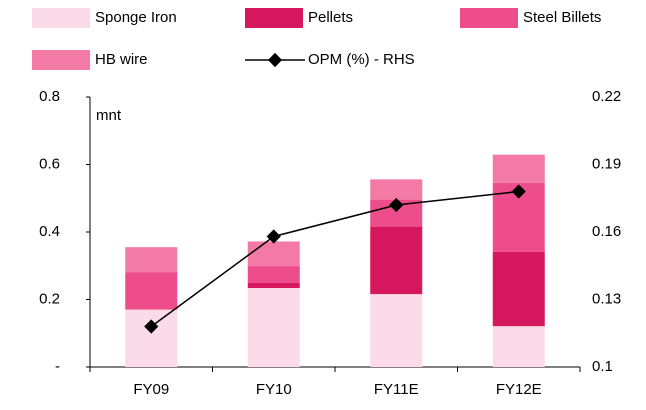 This screenshot has width=646, height=410. Describe the element at coordinates (519, 389) in the screenshot. I see `x-tick-label: FY12E` at that location.